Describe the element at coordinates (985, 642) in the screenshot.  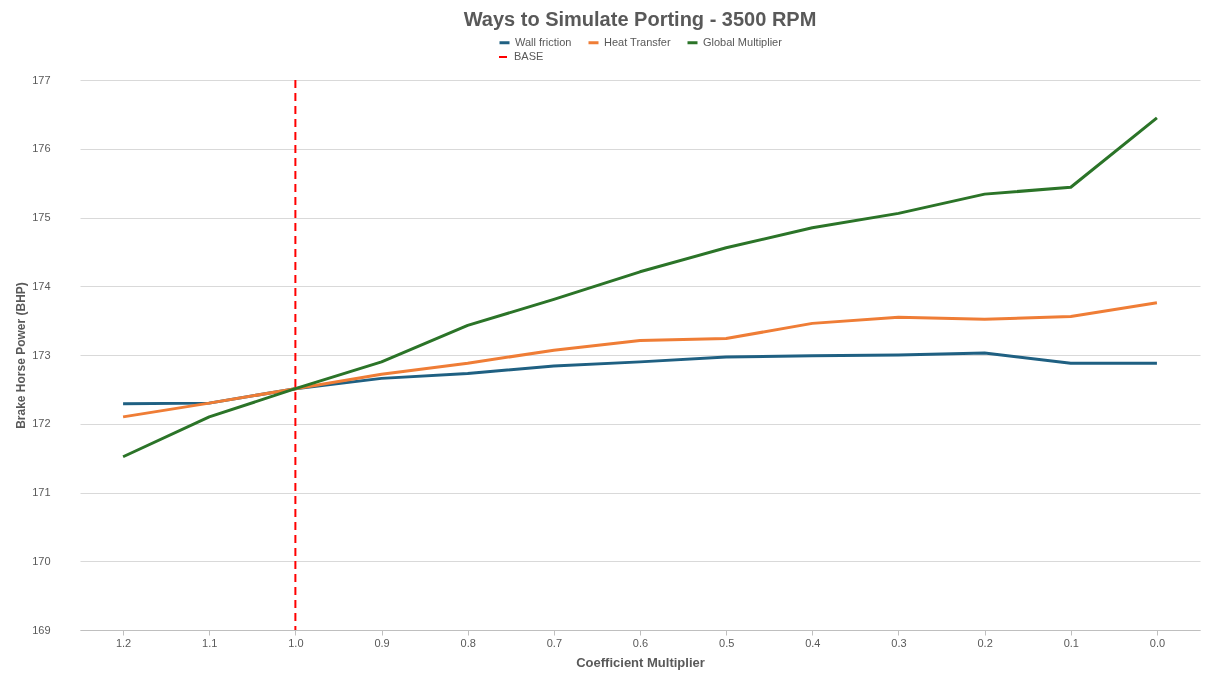
I see `x-tick-label: 0.2` at that location.